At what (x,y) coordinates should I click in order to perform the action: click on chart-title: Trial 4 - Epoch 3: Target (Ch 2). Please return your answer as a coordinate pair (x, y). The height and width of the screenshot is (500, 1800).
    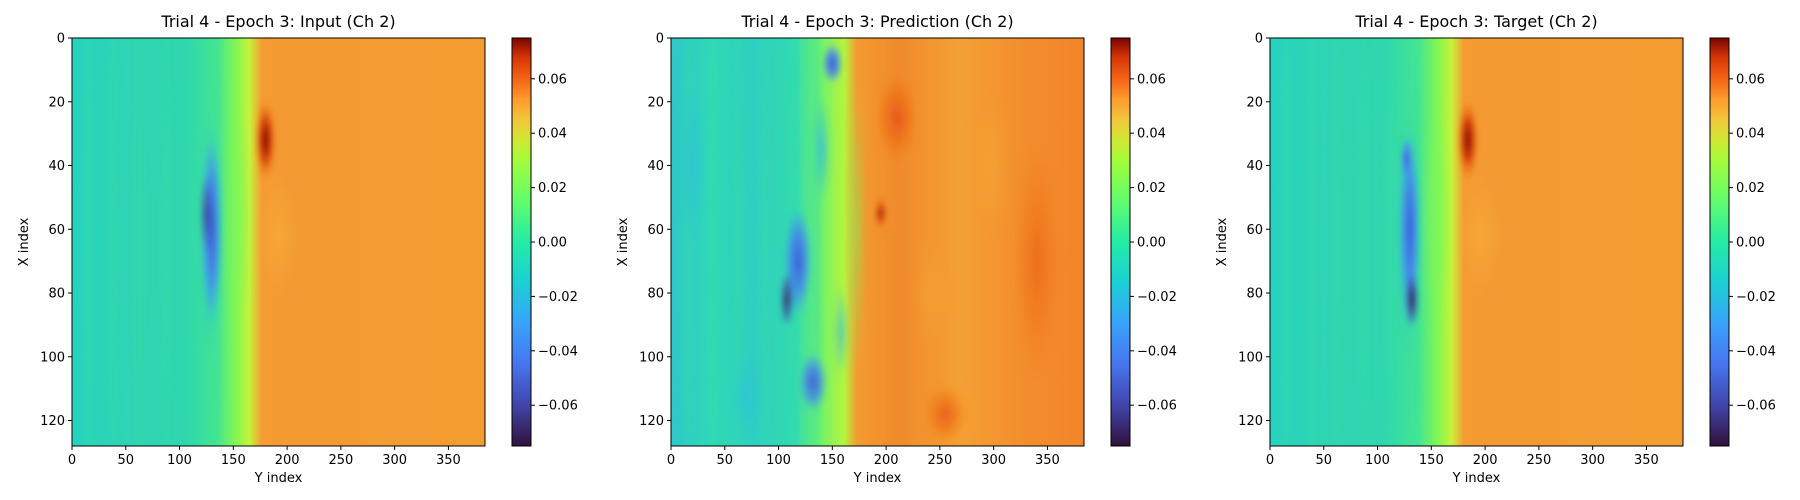
    Looking at the image, I should click on (1475, 21).